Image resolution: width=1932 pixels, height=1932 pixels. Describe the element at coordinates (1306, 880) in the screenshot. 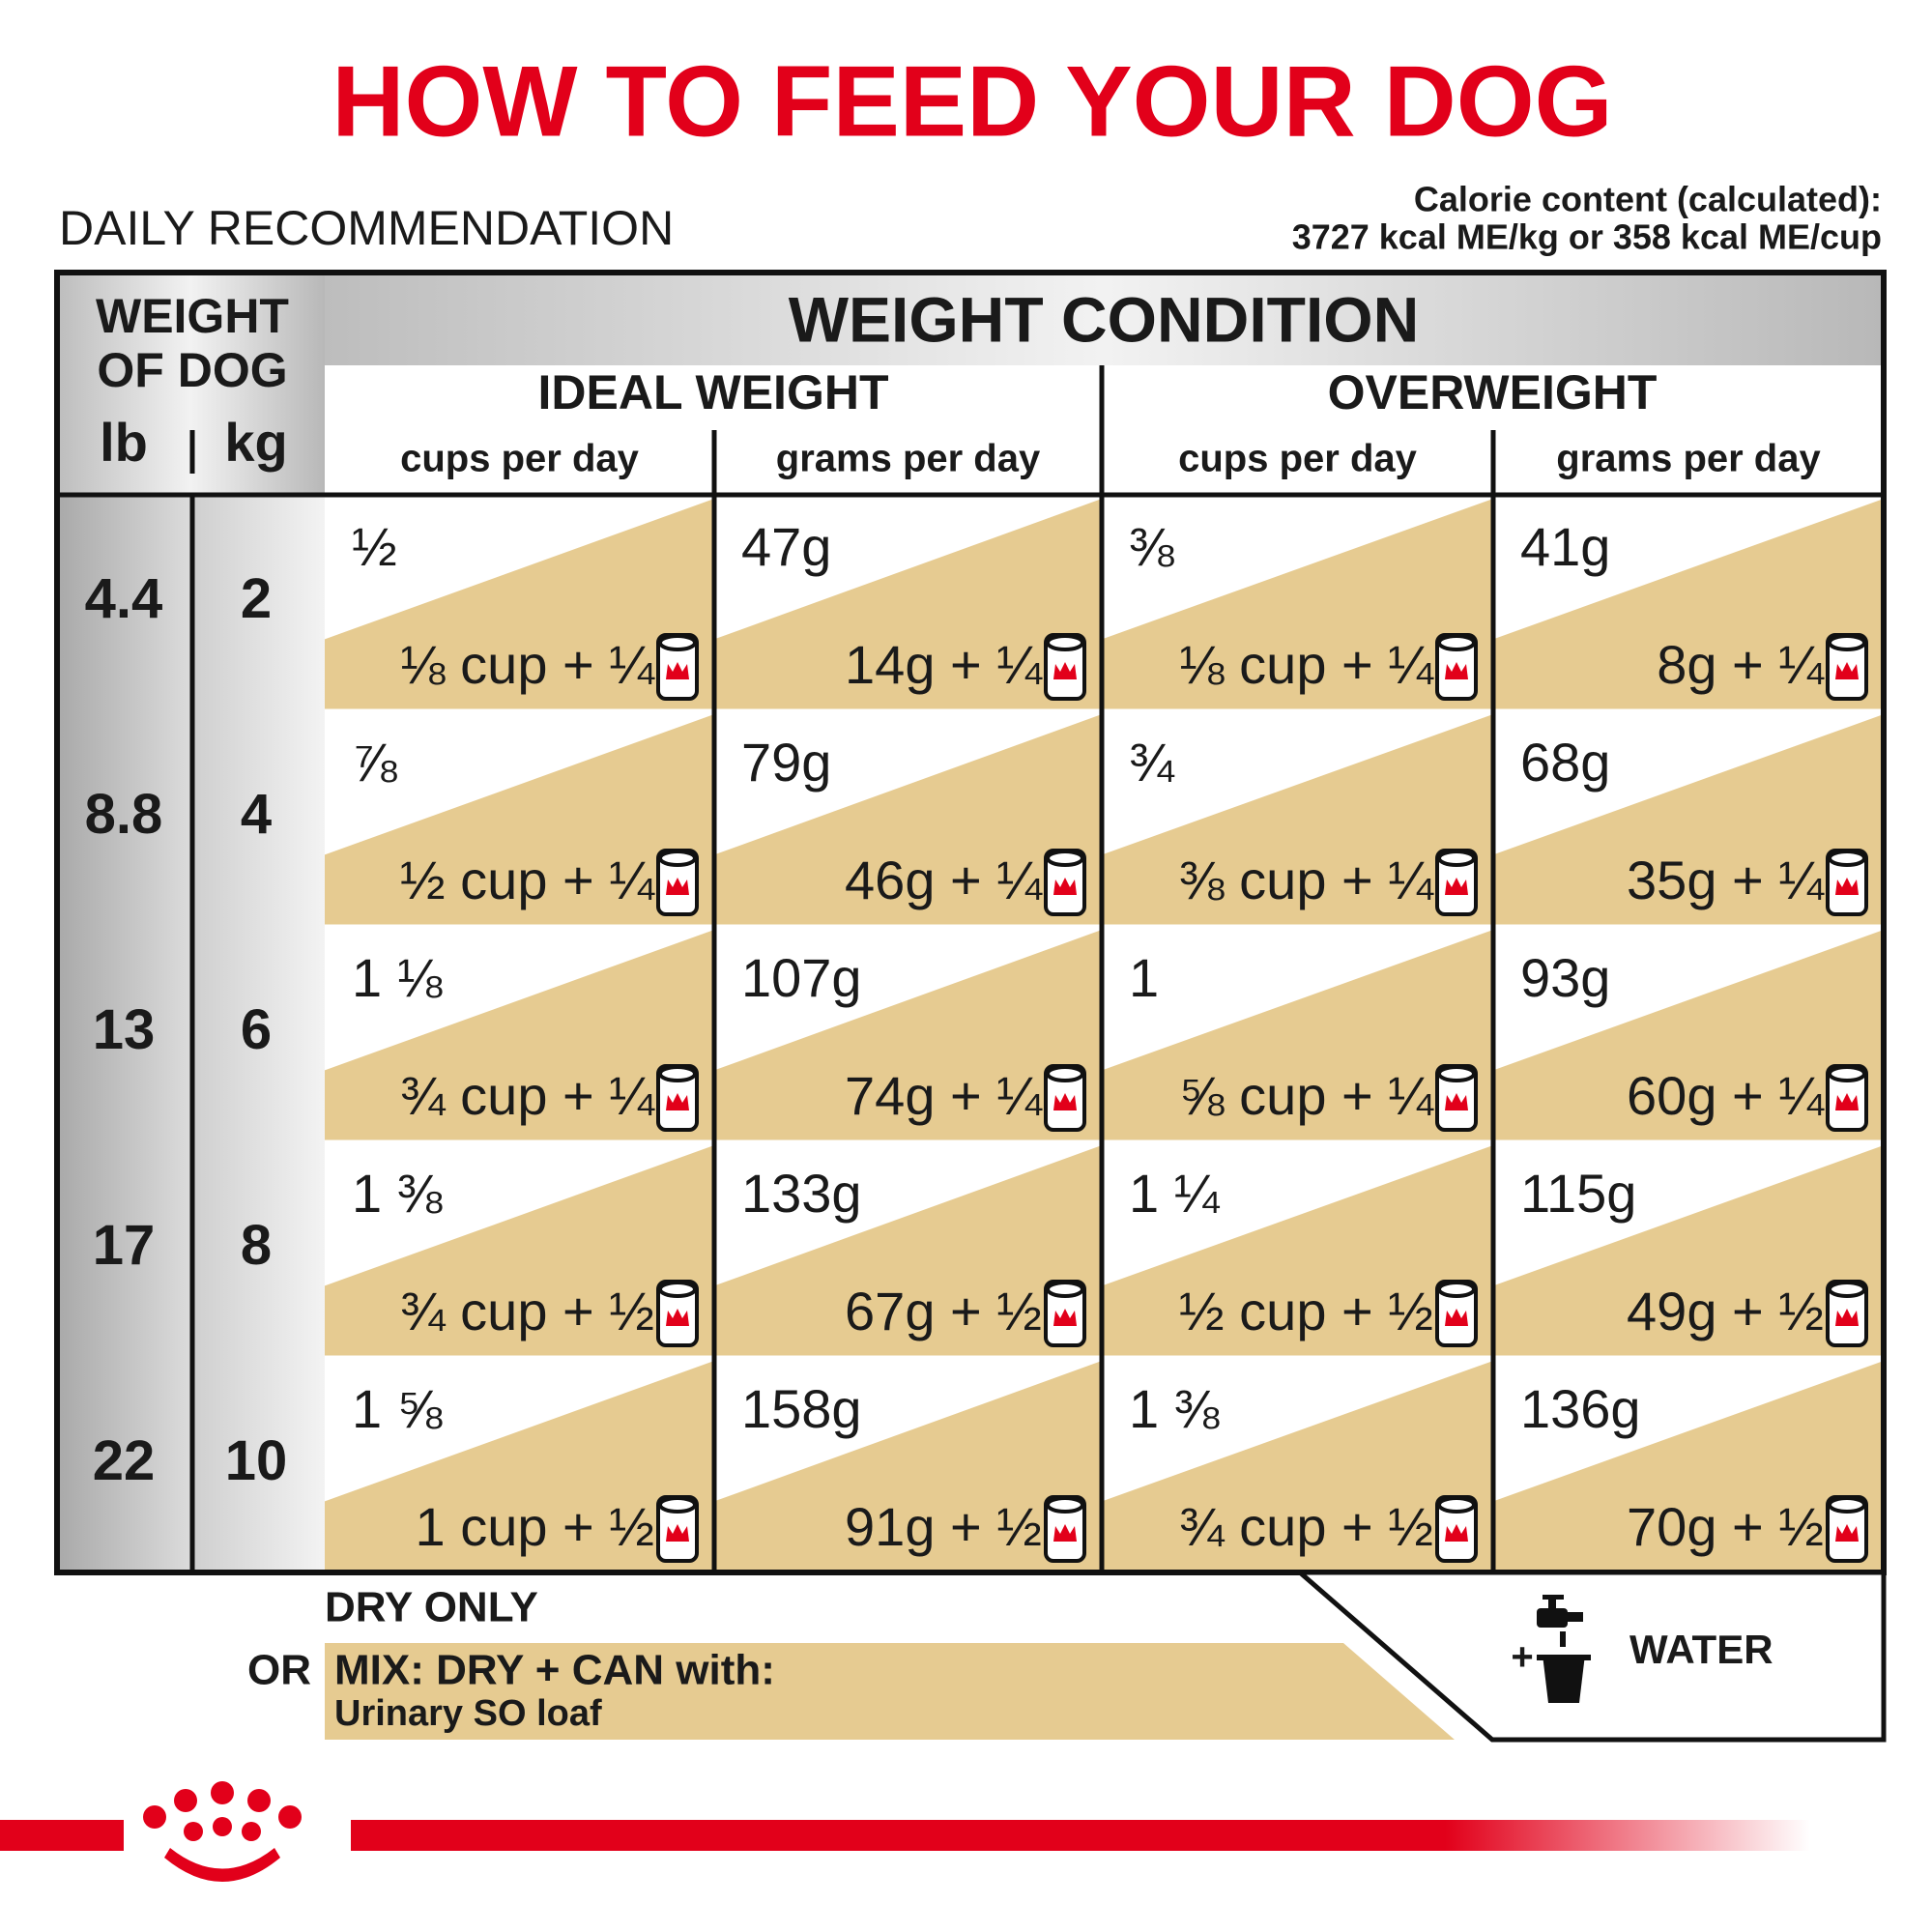

I see `mix-amount: ⅜ cup + ¼` at that location.